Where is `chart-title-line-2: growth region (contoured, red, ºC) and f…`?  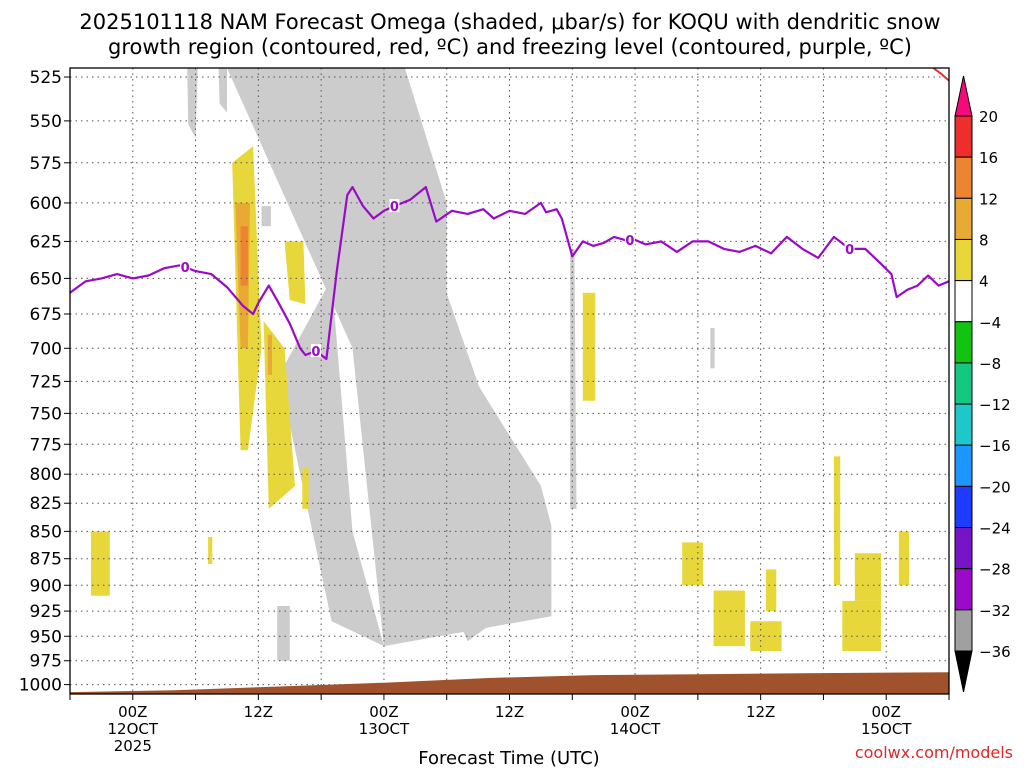
chart-title-line-2: growth region (contoured, red, ºC) and f… is located at coordinates (510, 47).